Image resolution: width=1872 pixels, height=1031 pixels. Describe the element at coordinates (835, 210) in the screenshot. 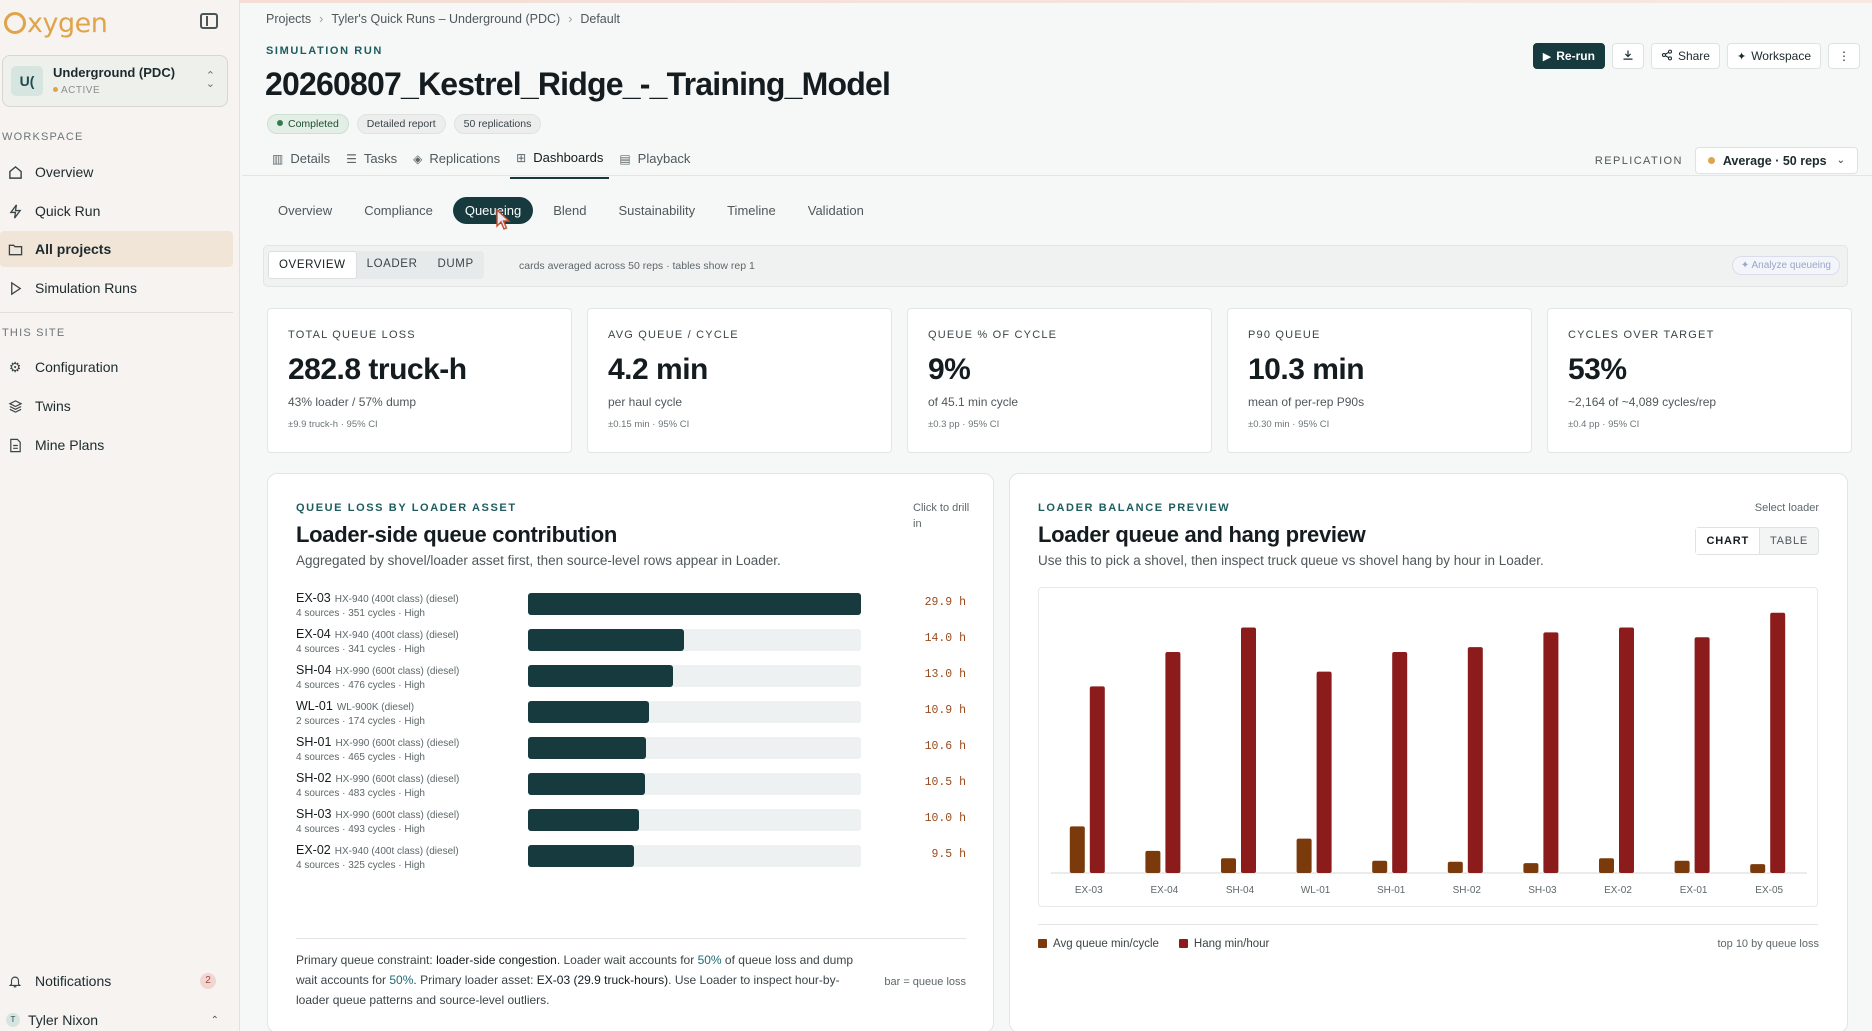

I see `subtab-validation: Validation` at that location.